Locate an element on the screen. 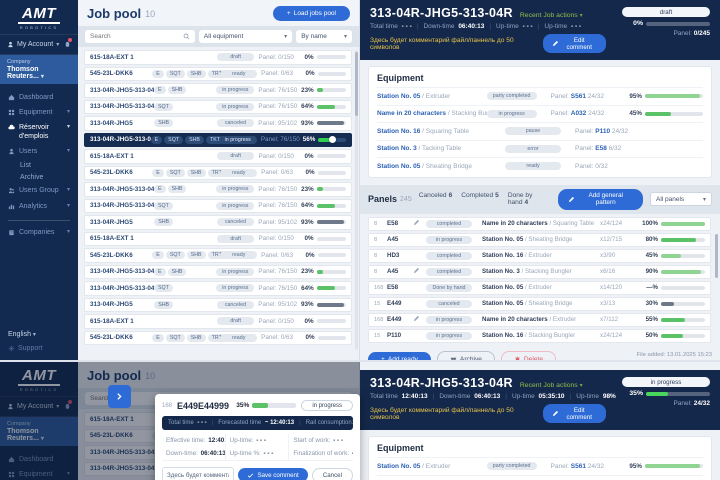 The width and height of the screenshot is (720, 480). brand-amt: AMT is located at coordinates (39, 377).